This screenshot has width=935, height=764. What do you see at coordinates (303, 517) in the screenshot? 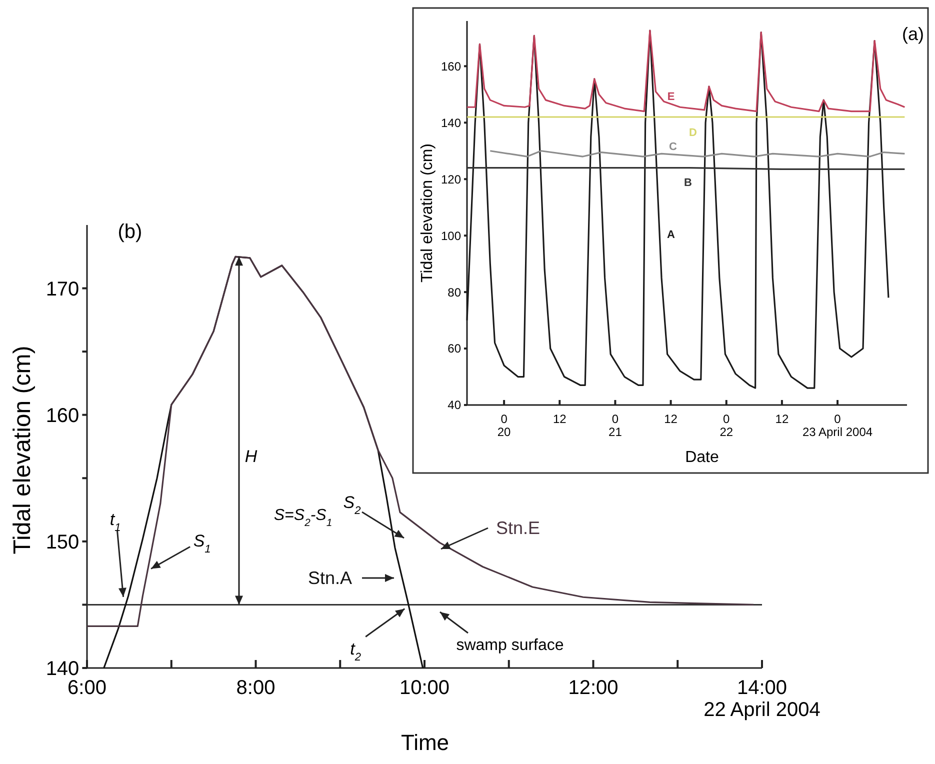
I see `annotation: S=S$_{2}$-S$_{1}$` at bounding box center [303, 517].